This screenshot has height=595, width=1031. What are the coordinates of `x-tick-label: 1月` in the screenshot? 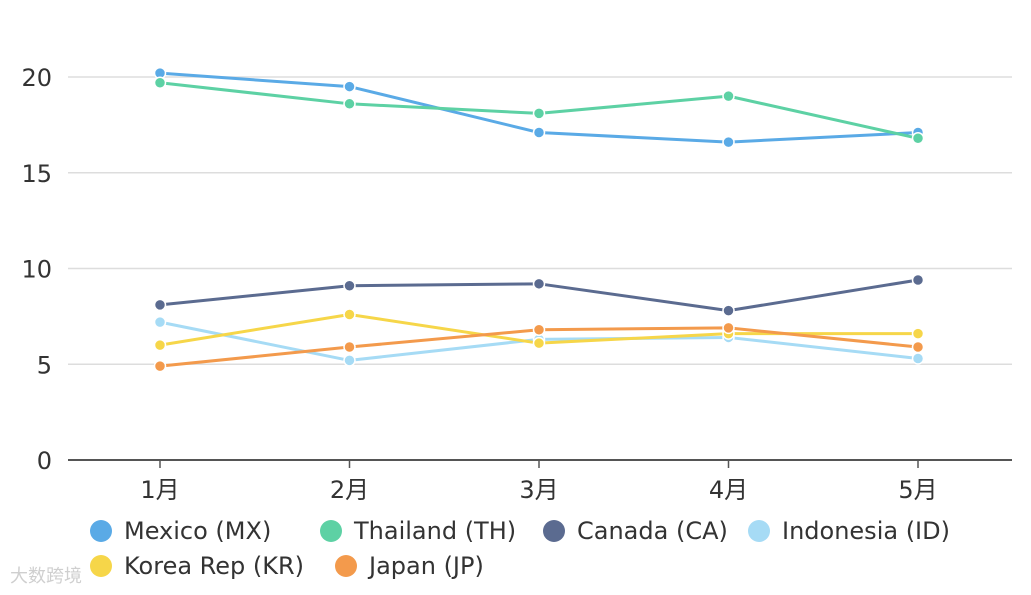 It's located at (159, 490).